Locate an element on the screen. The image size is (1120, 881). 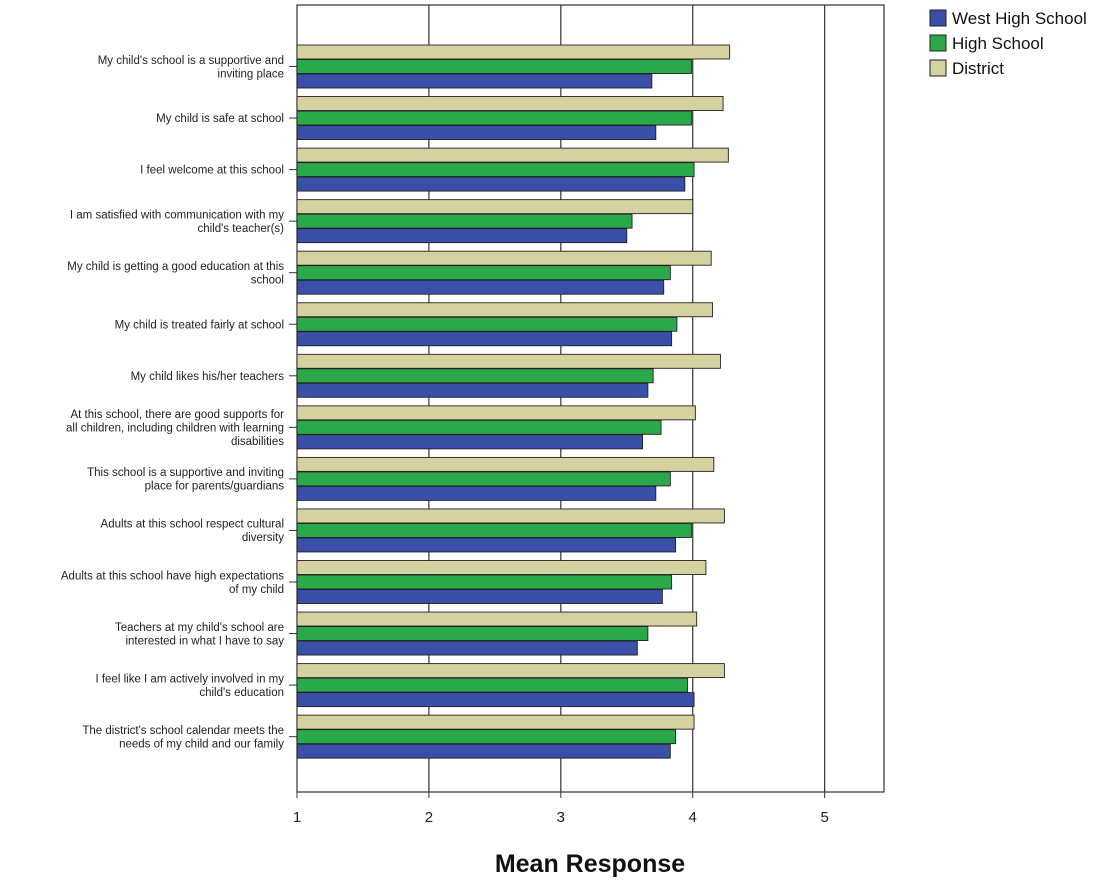
legend-label: High School is located at coordinates (998, 43).